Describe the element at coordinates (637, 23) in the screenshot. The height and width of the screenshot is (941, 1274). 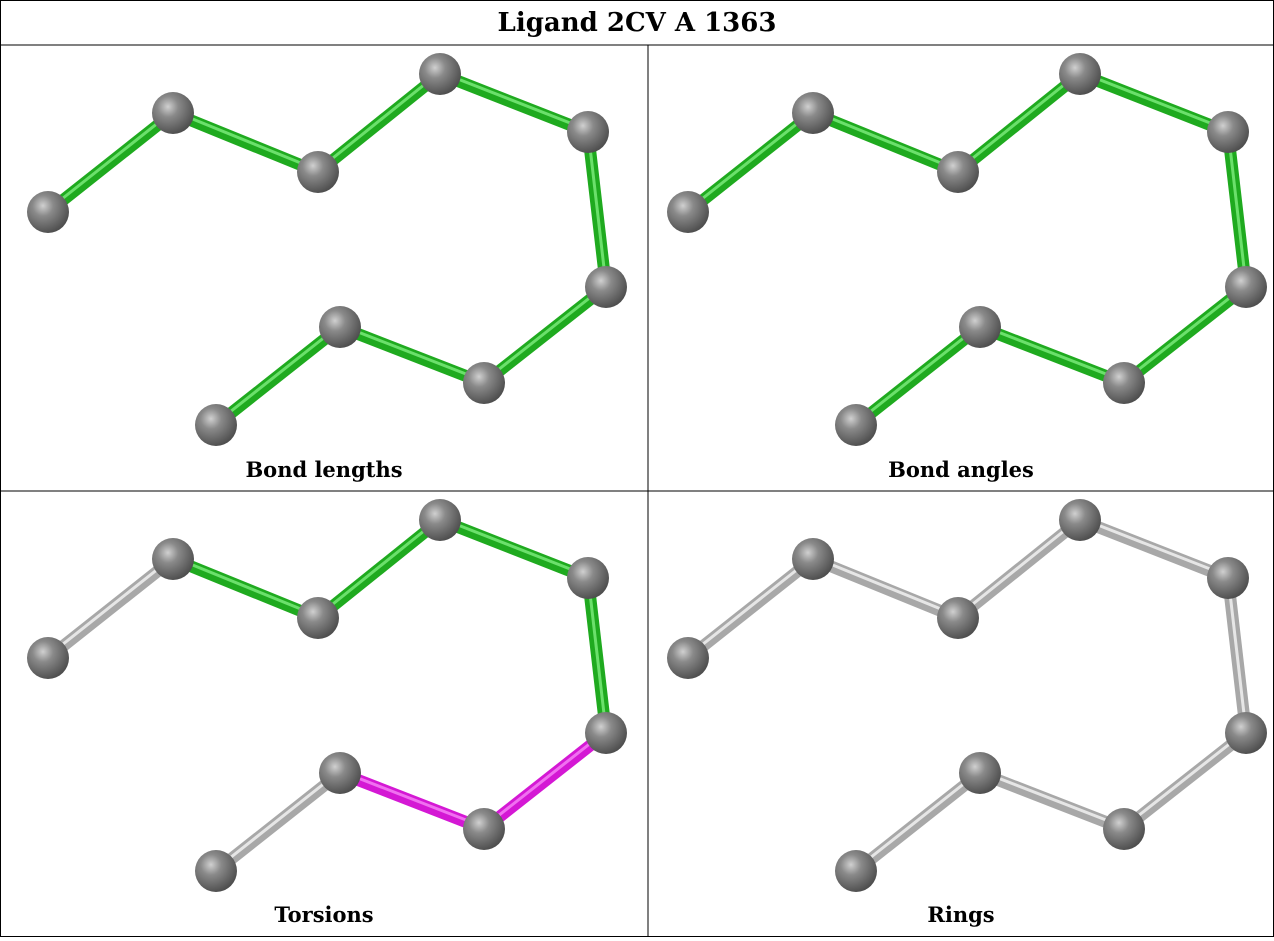
I see `title: Ligand 2CV A 1363` at that location.